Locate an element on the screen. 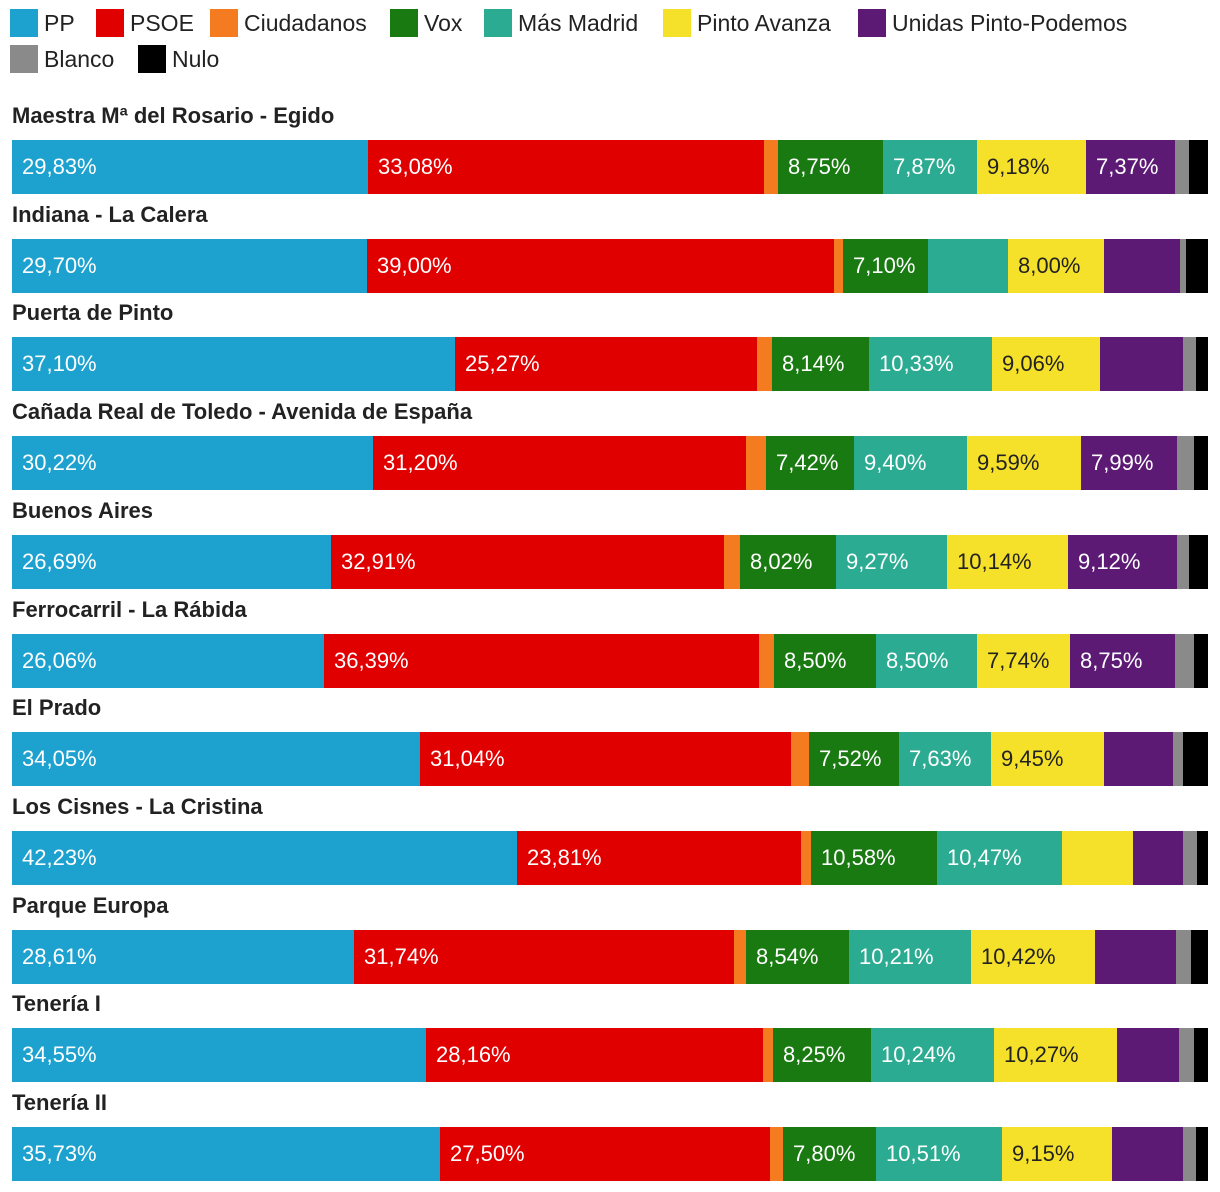 This screenshot has height=1192, width=1220. legend-swatch-mas-madrid is located at coordinates (498, 23).